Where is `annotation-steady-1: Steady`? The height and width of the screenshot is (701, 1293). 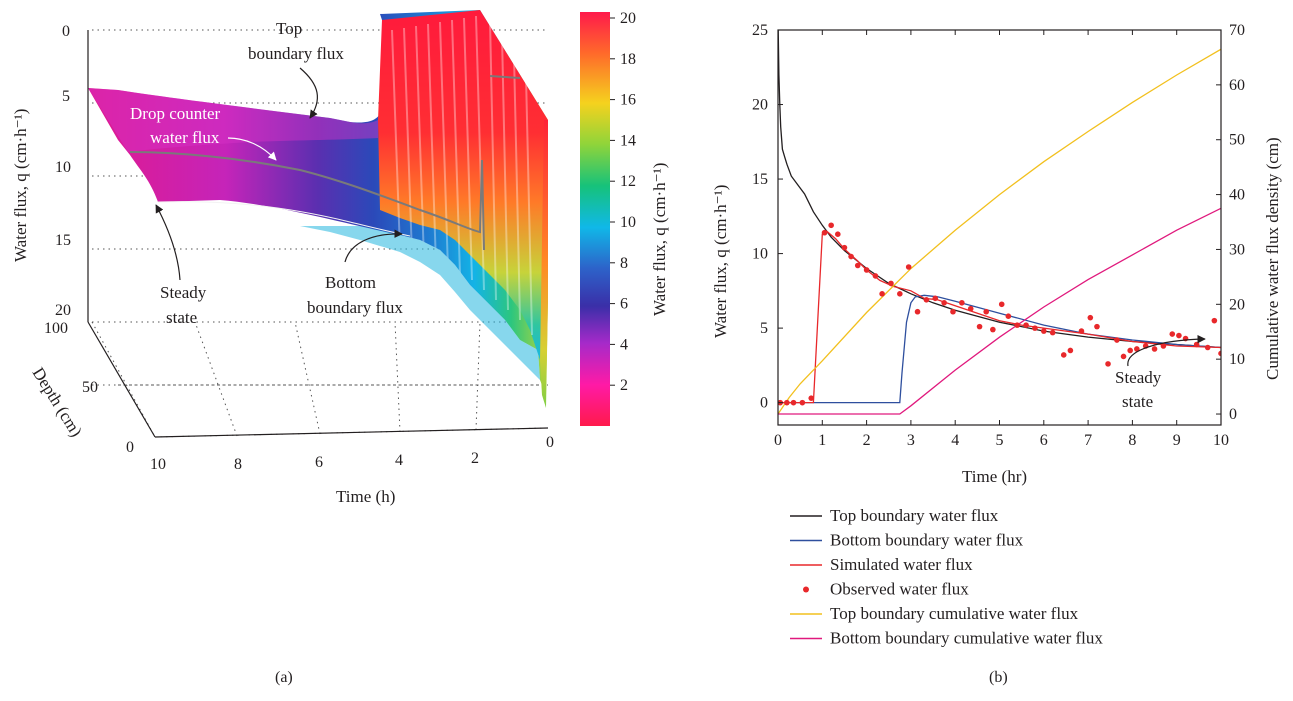
annotation-steady-1: Steady is located at coordinates (183, 292).